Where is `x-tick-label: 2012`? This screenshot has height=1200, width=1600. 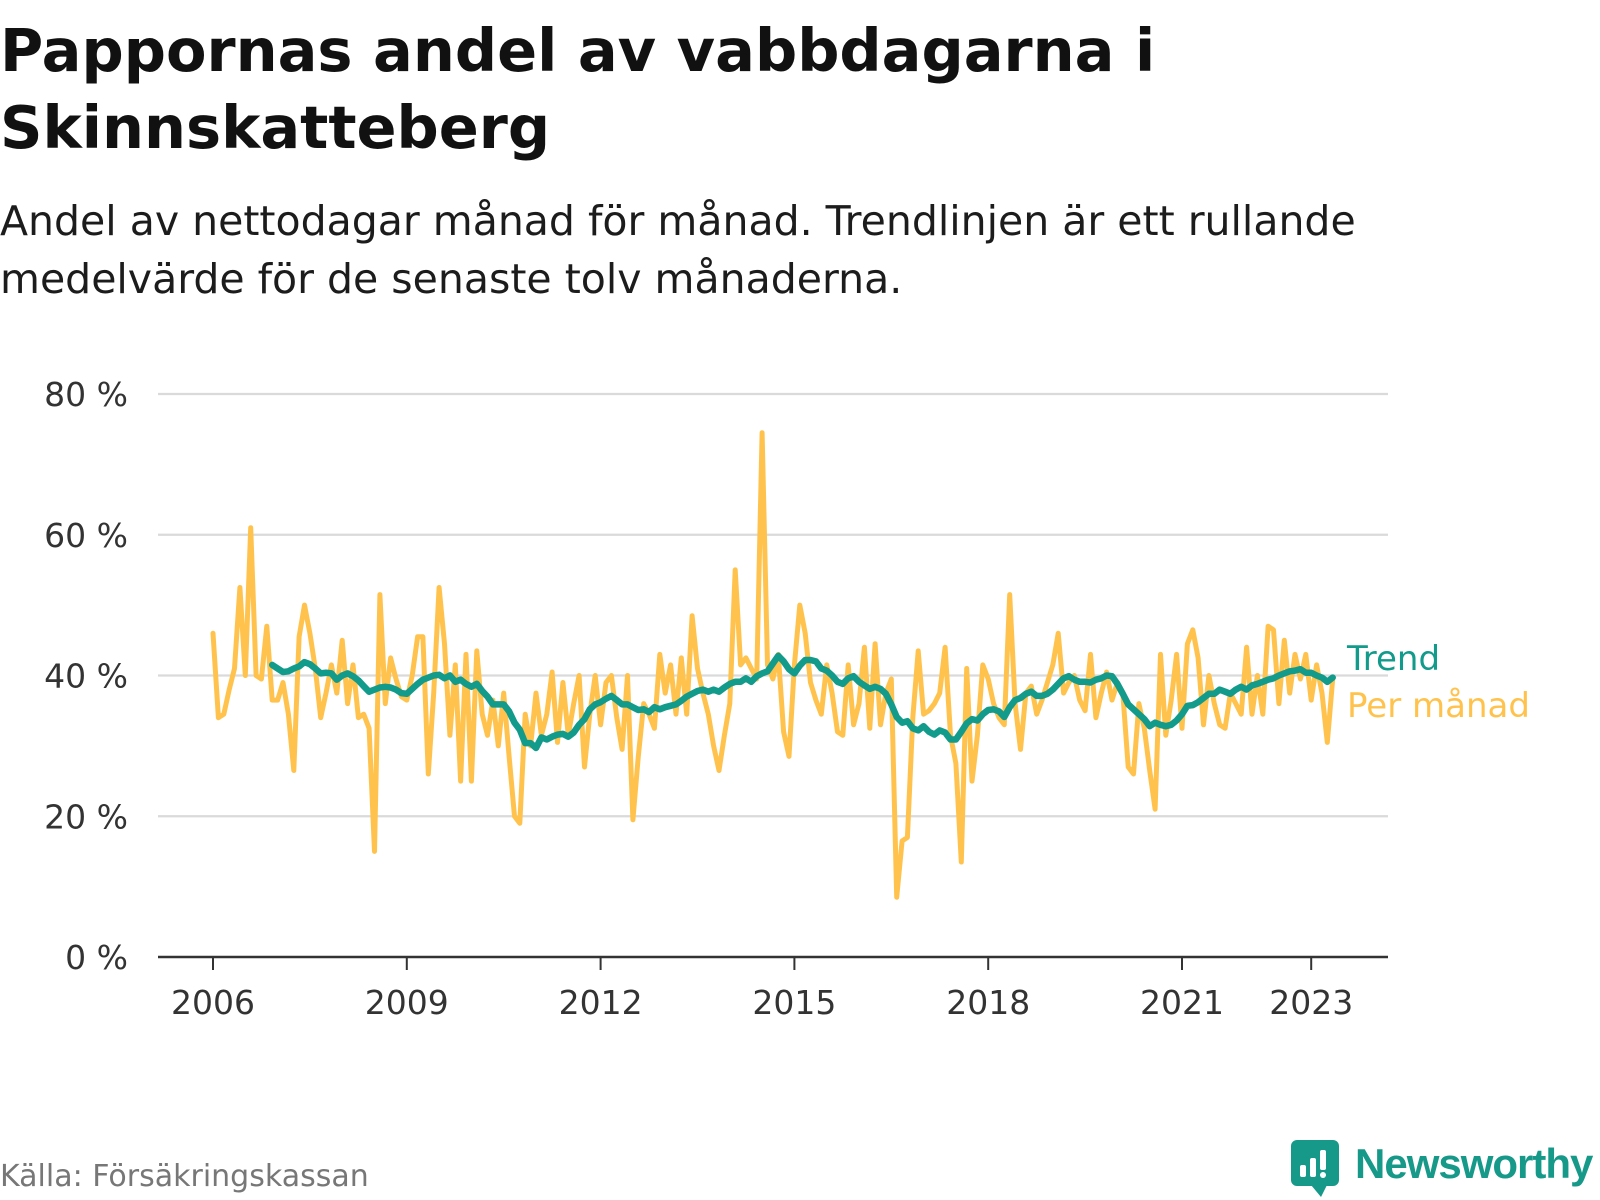 x-tick-label: 2012 is located at coordinates (601, 1002).